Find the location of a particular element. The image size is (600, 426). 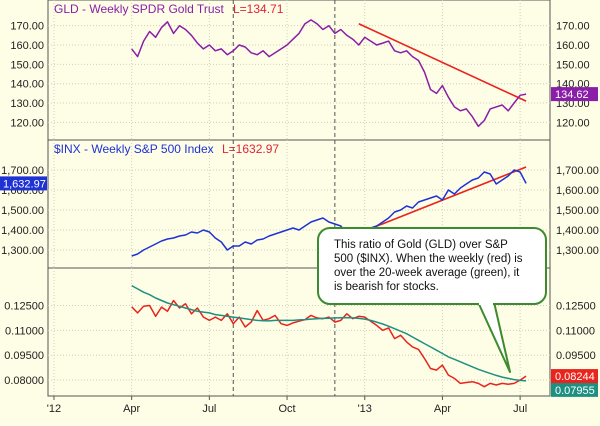

spx-ytick-left: 1,500.00 is located at coordinates (22, 211).